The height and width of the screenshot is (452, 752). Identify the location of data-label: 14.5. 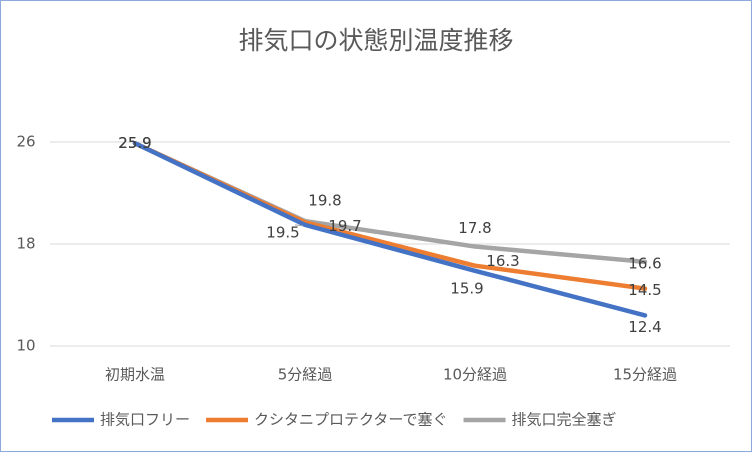
(644, 290).